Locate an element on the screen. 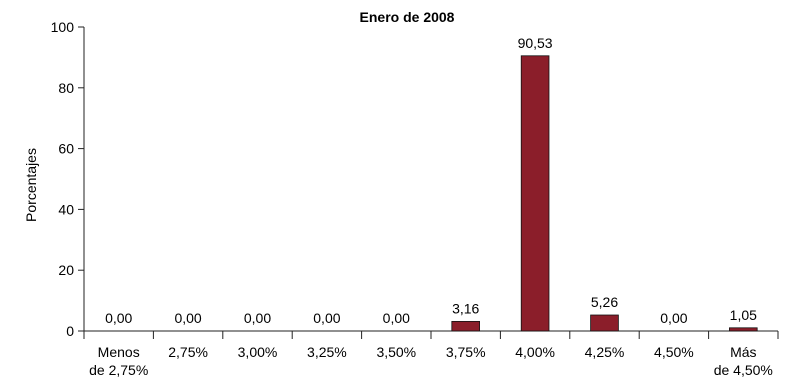  y-tick-label: 80 is located at coordinates (66, 88).